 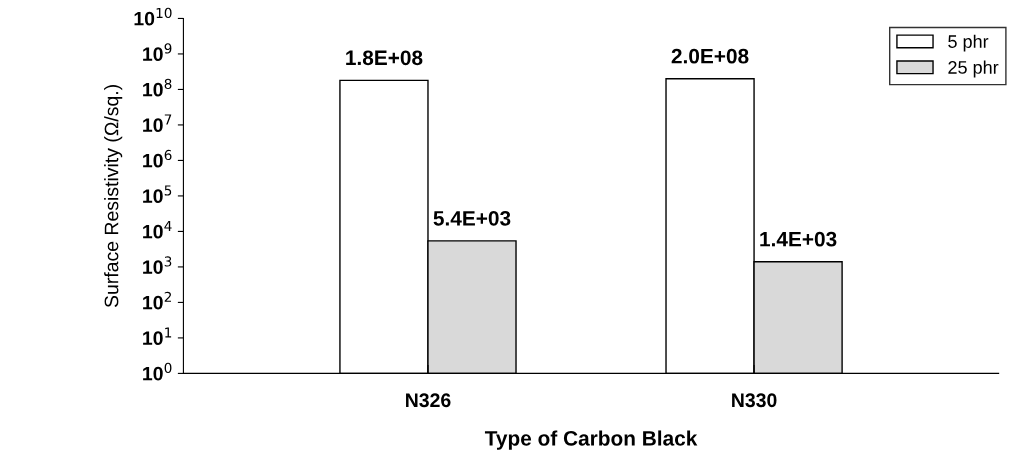 I want to click on x-tick-label: N330, so click(x=754, y=400).